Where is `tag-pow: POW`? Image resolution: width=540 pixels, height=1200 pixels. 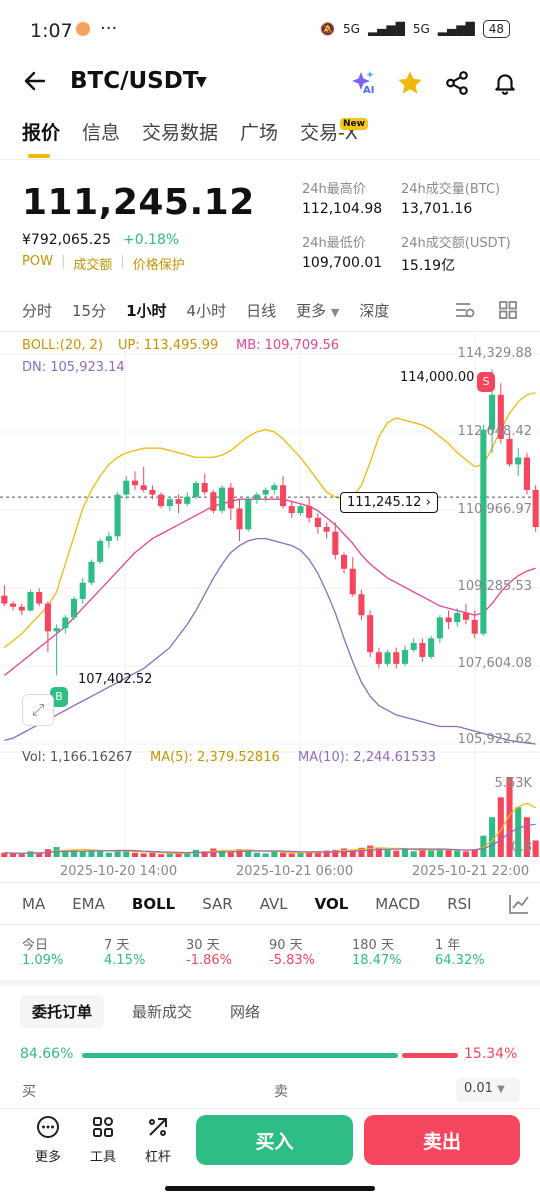 tag-pow: POW is located at coordinates (37, 261).